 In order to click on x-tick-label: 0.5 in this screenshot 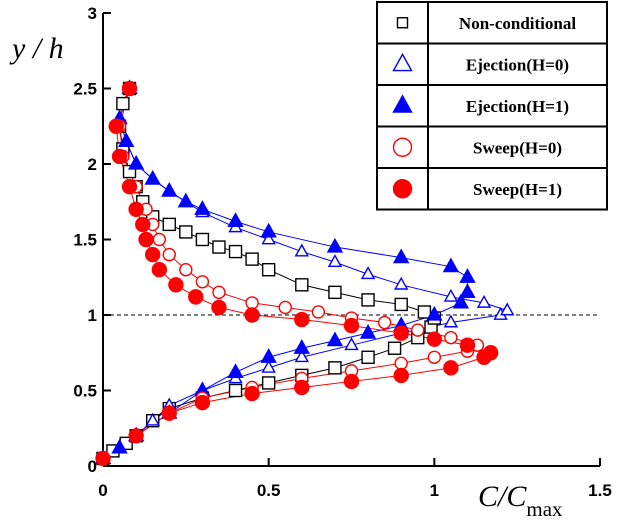, I will do `click(269, 490)`.